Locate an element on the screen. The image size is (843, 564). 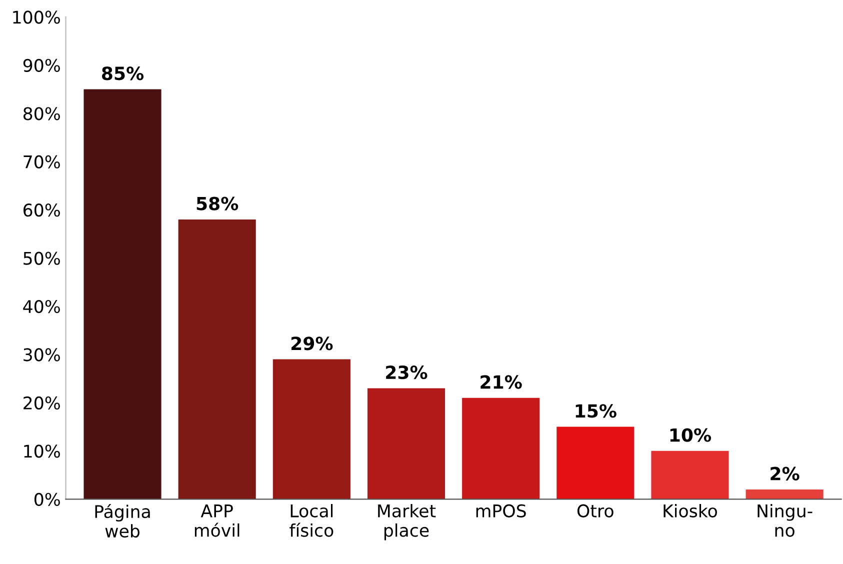
x-tick-label: Market place is located at coordinates (407, 522).